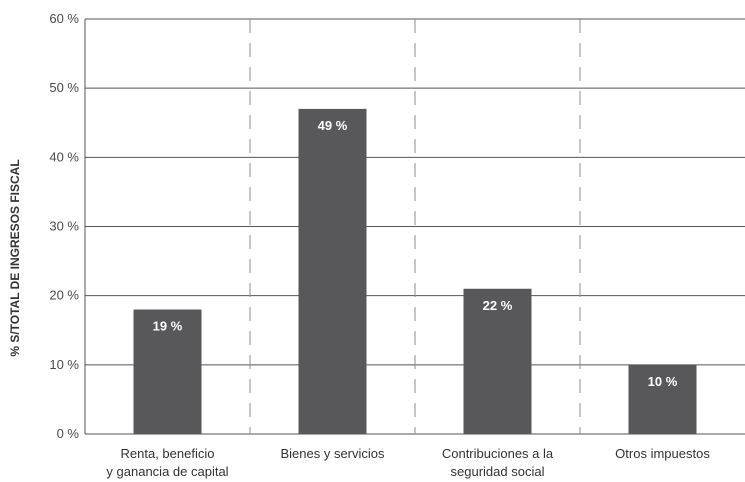 This screenshot has height=482, width=745. I want to click on data-label: 22 %, so click(498, 305).